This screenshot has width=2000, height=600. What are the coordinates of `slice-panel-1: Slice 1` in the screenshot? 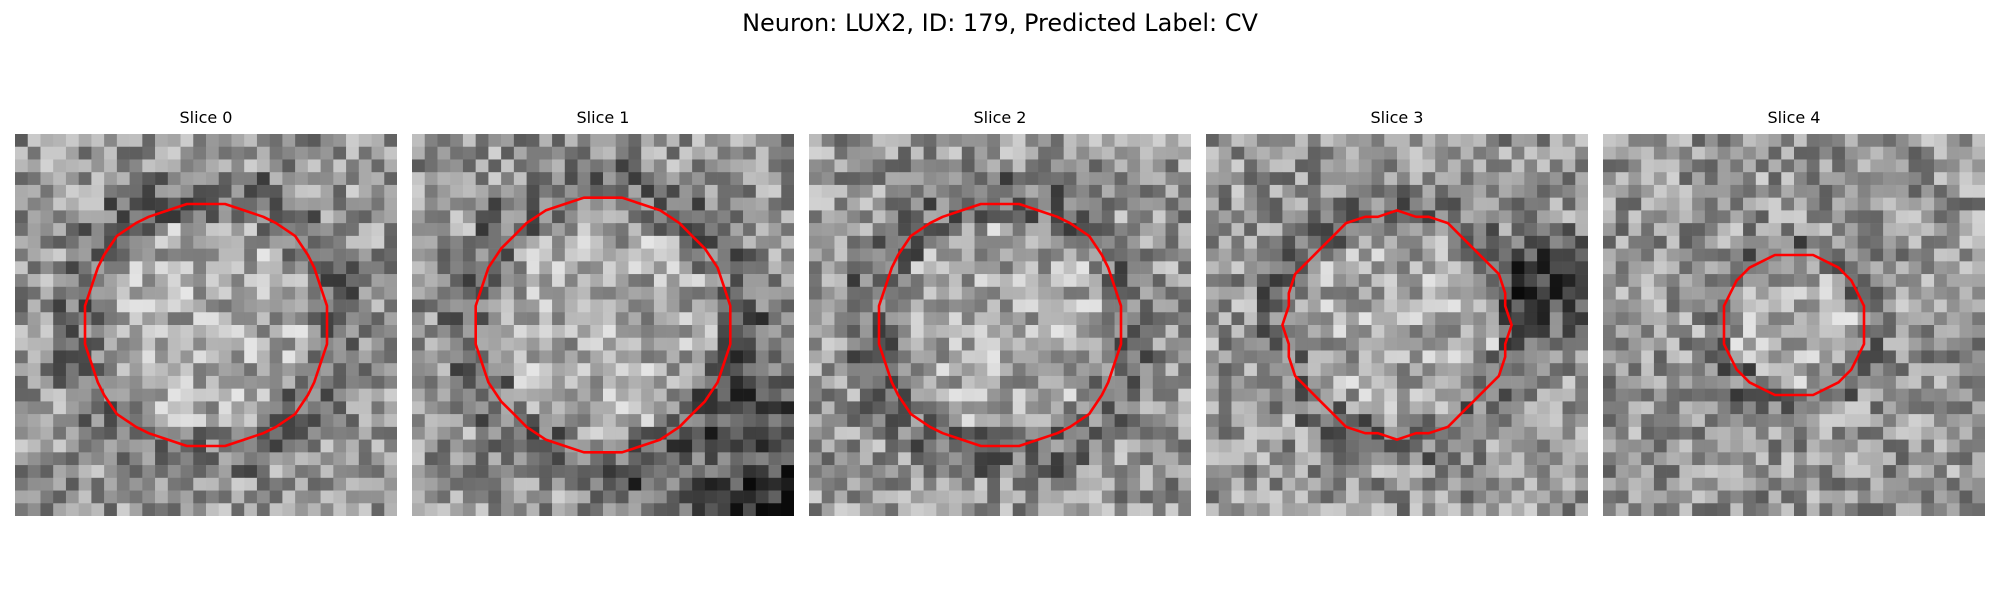 It's located at (603, 312).